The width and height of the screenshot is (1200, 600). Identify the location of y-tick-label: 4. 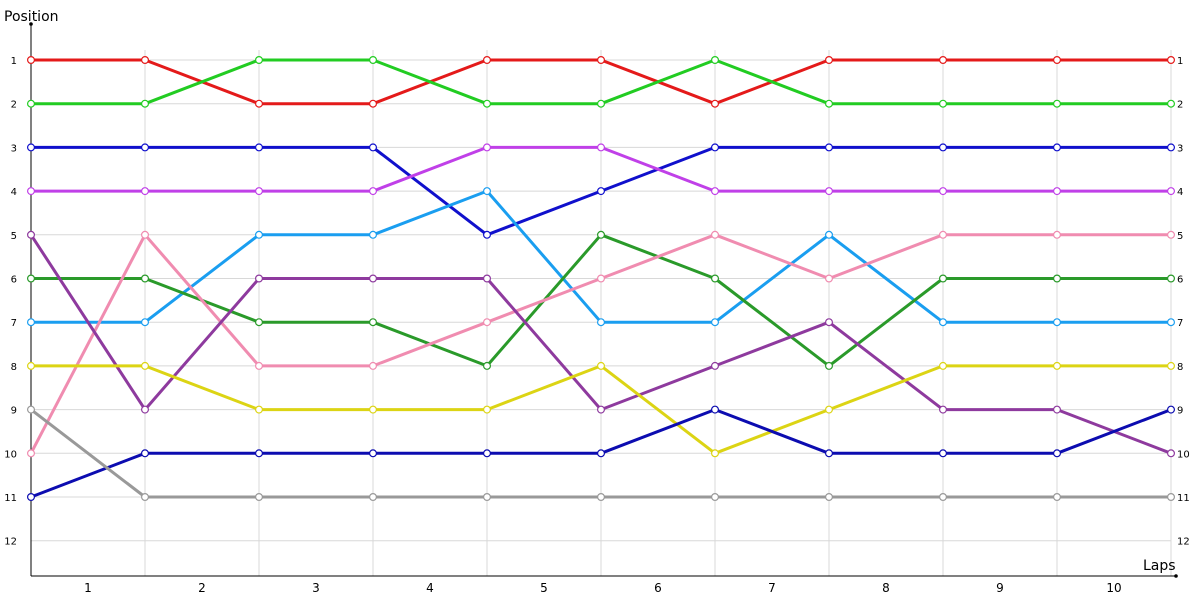
(14, 192).